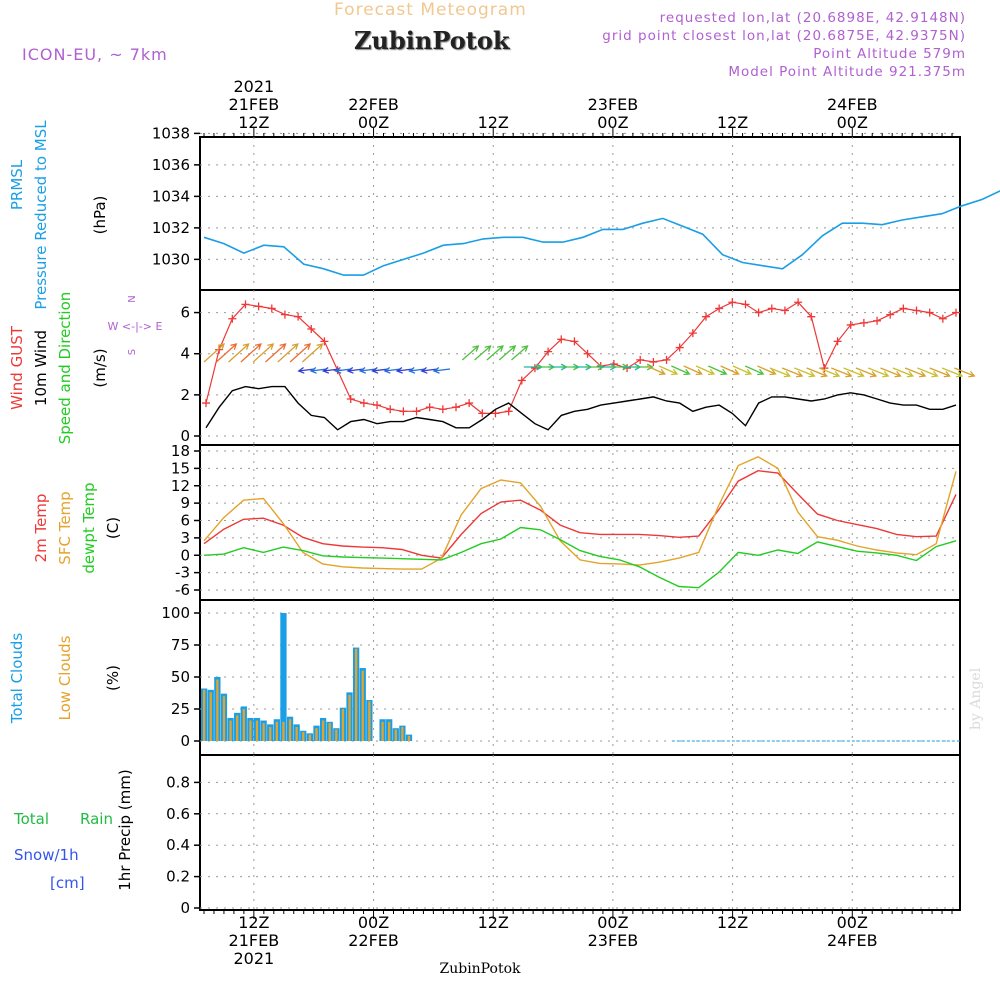 This screenshot has height=1000, width=1000. What do you see at coordinates (180, 468) in the screenshot?
I see `y-tick-label: 15` at bounding box center [180, 468].